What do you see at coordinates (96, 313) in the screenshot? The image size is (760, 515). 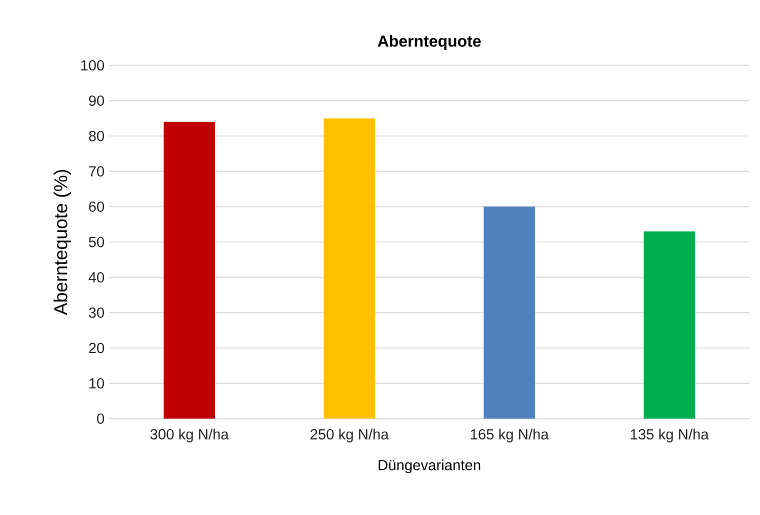 I see `y-tick-label: 30` at bounding box center [96, 313].